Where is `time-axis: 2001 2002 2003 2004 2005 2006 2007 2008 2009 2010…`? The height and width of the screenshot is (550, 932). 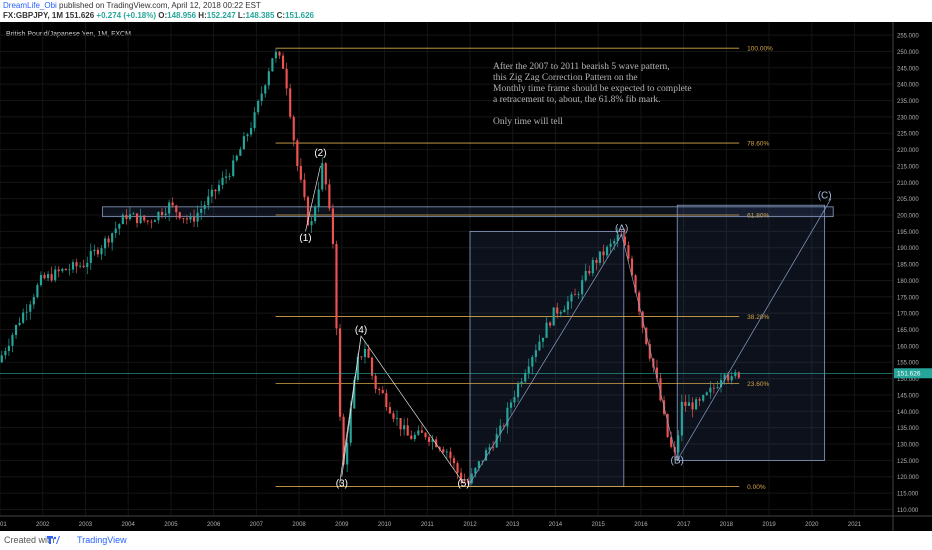
time-axis: 2001 2002 2003 2004 2005 2006 2007 2008 2009 2010… is located at coordinates (431, 525).